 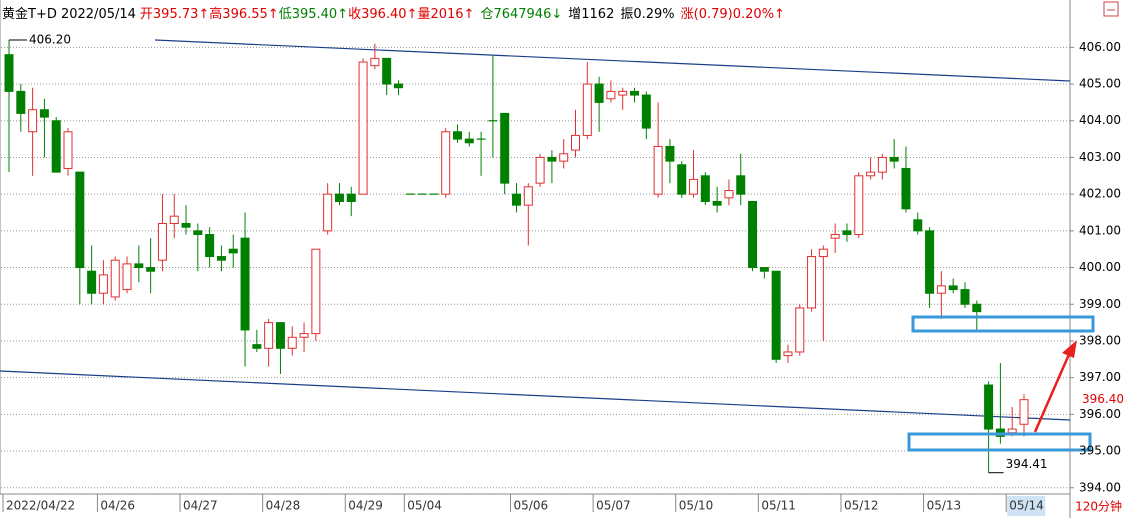 What do you see at coordinates (1100, 120) in the screenshot?
I see `y-tick-label: 404.00` at bounding box center [1100, 120].